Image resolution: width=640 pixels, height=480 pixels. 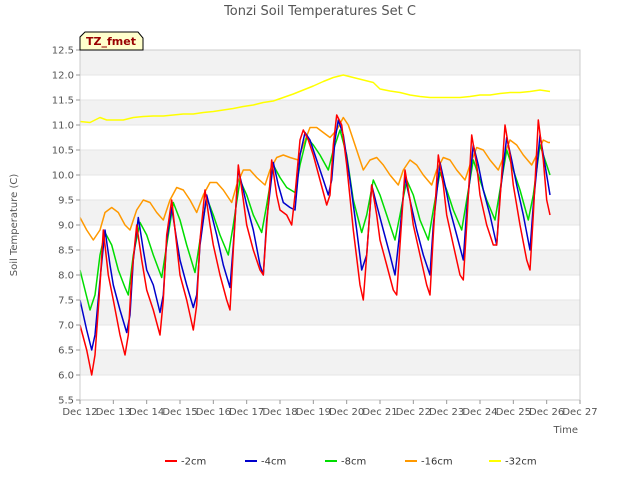 I want to click on x-tick-label: Dec 17, so click(x=246, y=412).